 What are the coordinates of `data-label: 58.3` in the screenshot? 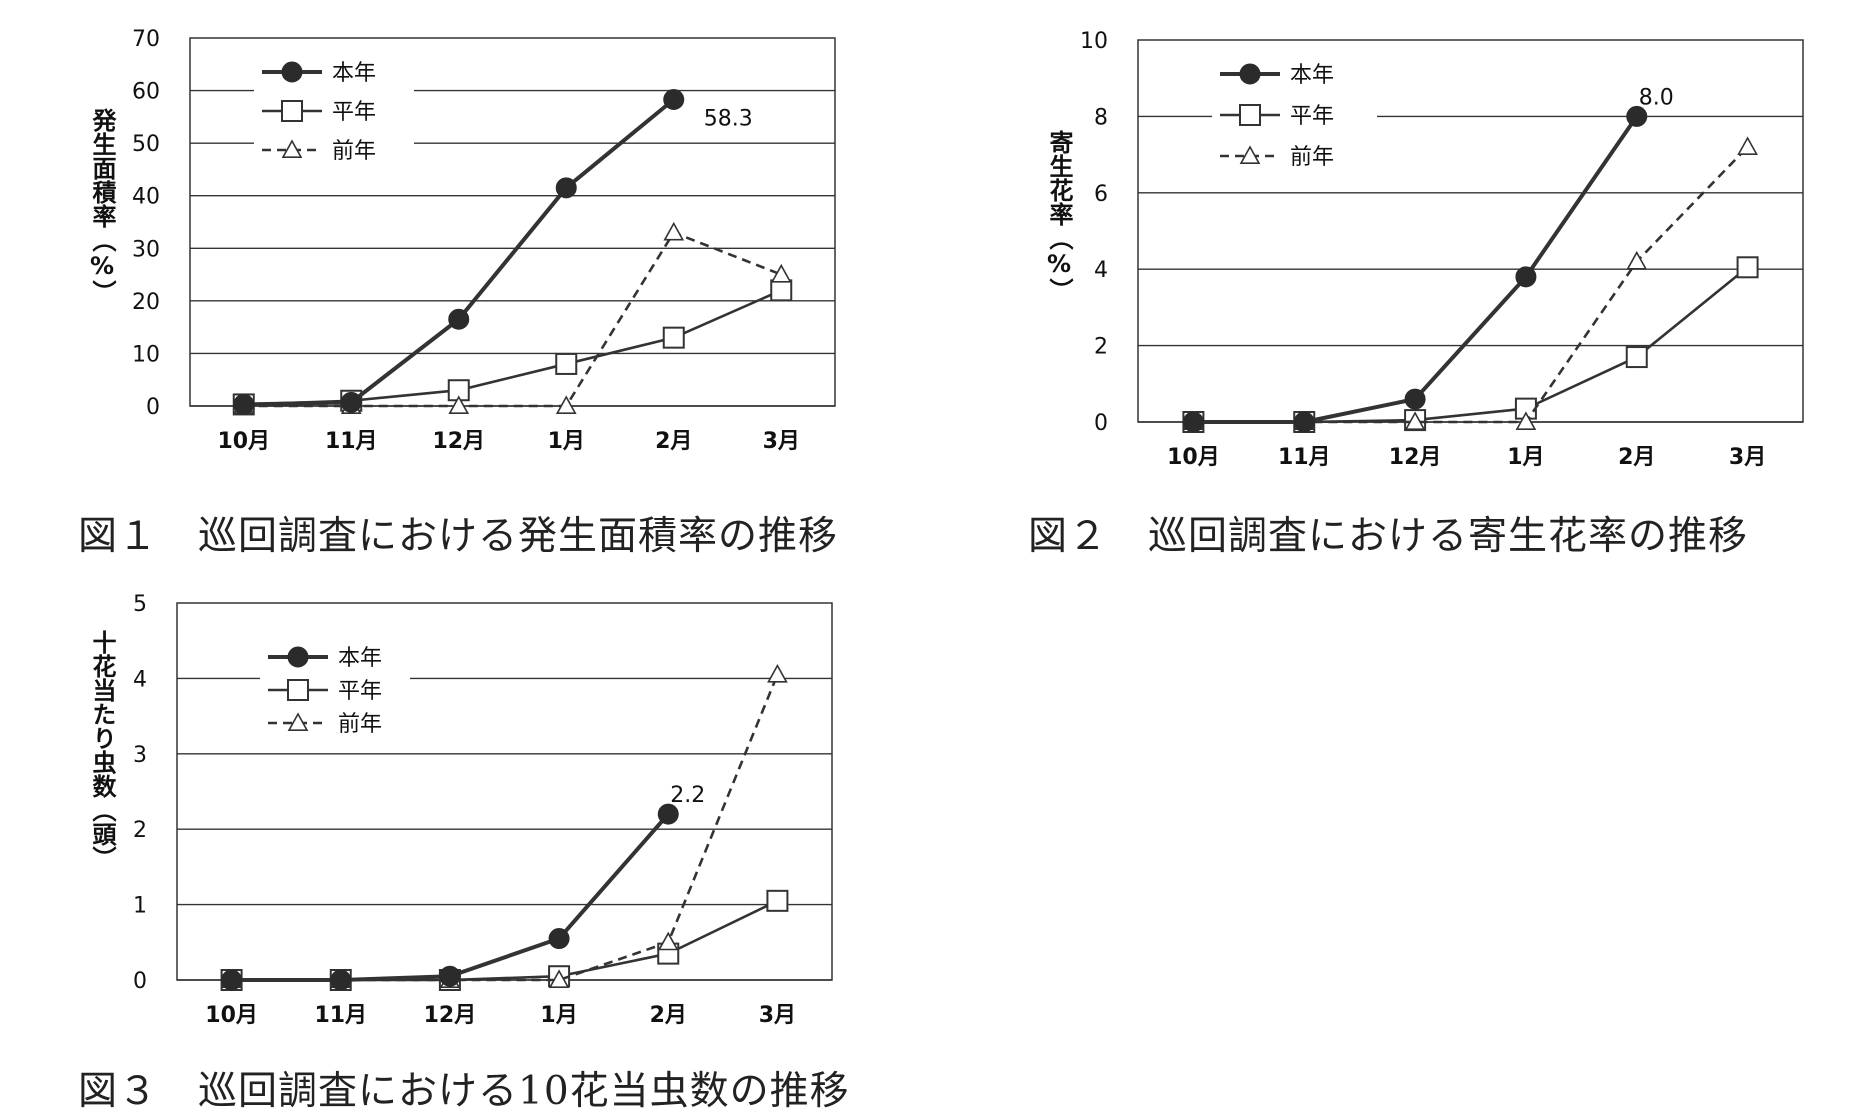 It's located at (728, 119).